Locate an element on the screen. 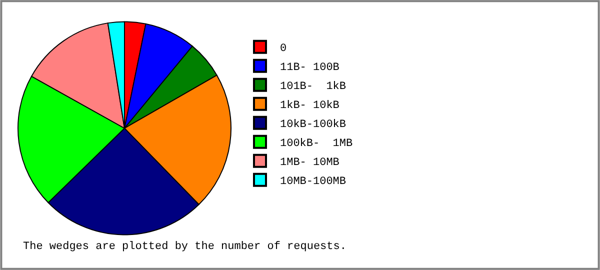 Image resolution: width=600 pixels, height=270 pixels. legend-label: 101B- 1kB is located at coordinates (313, 87).